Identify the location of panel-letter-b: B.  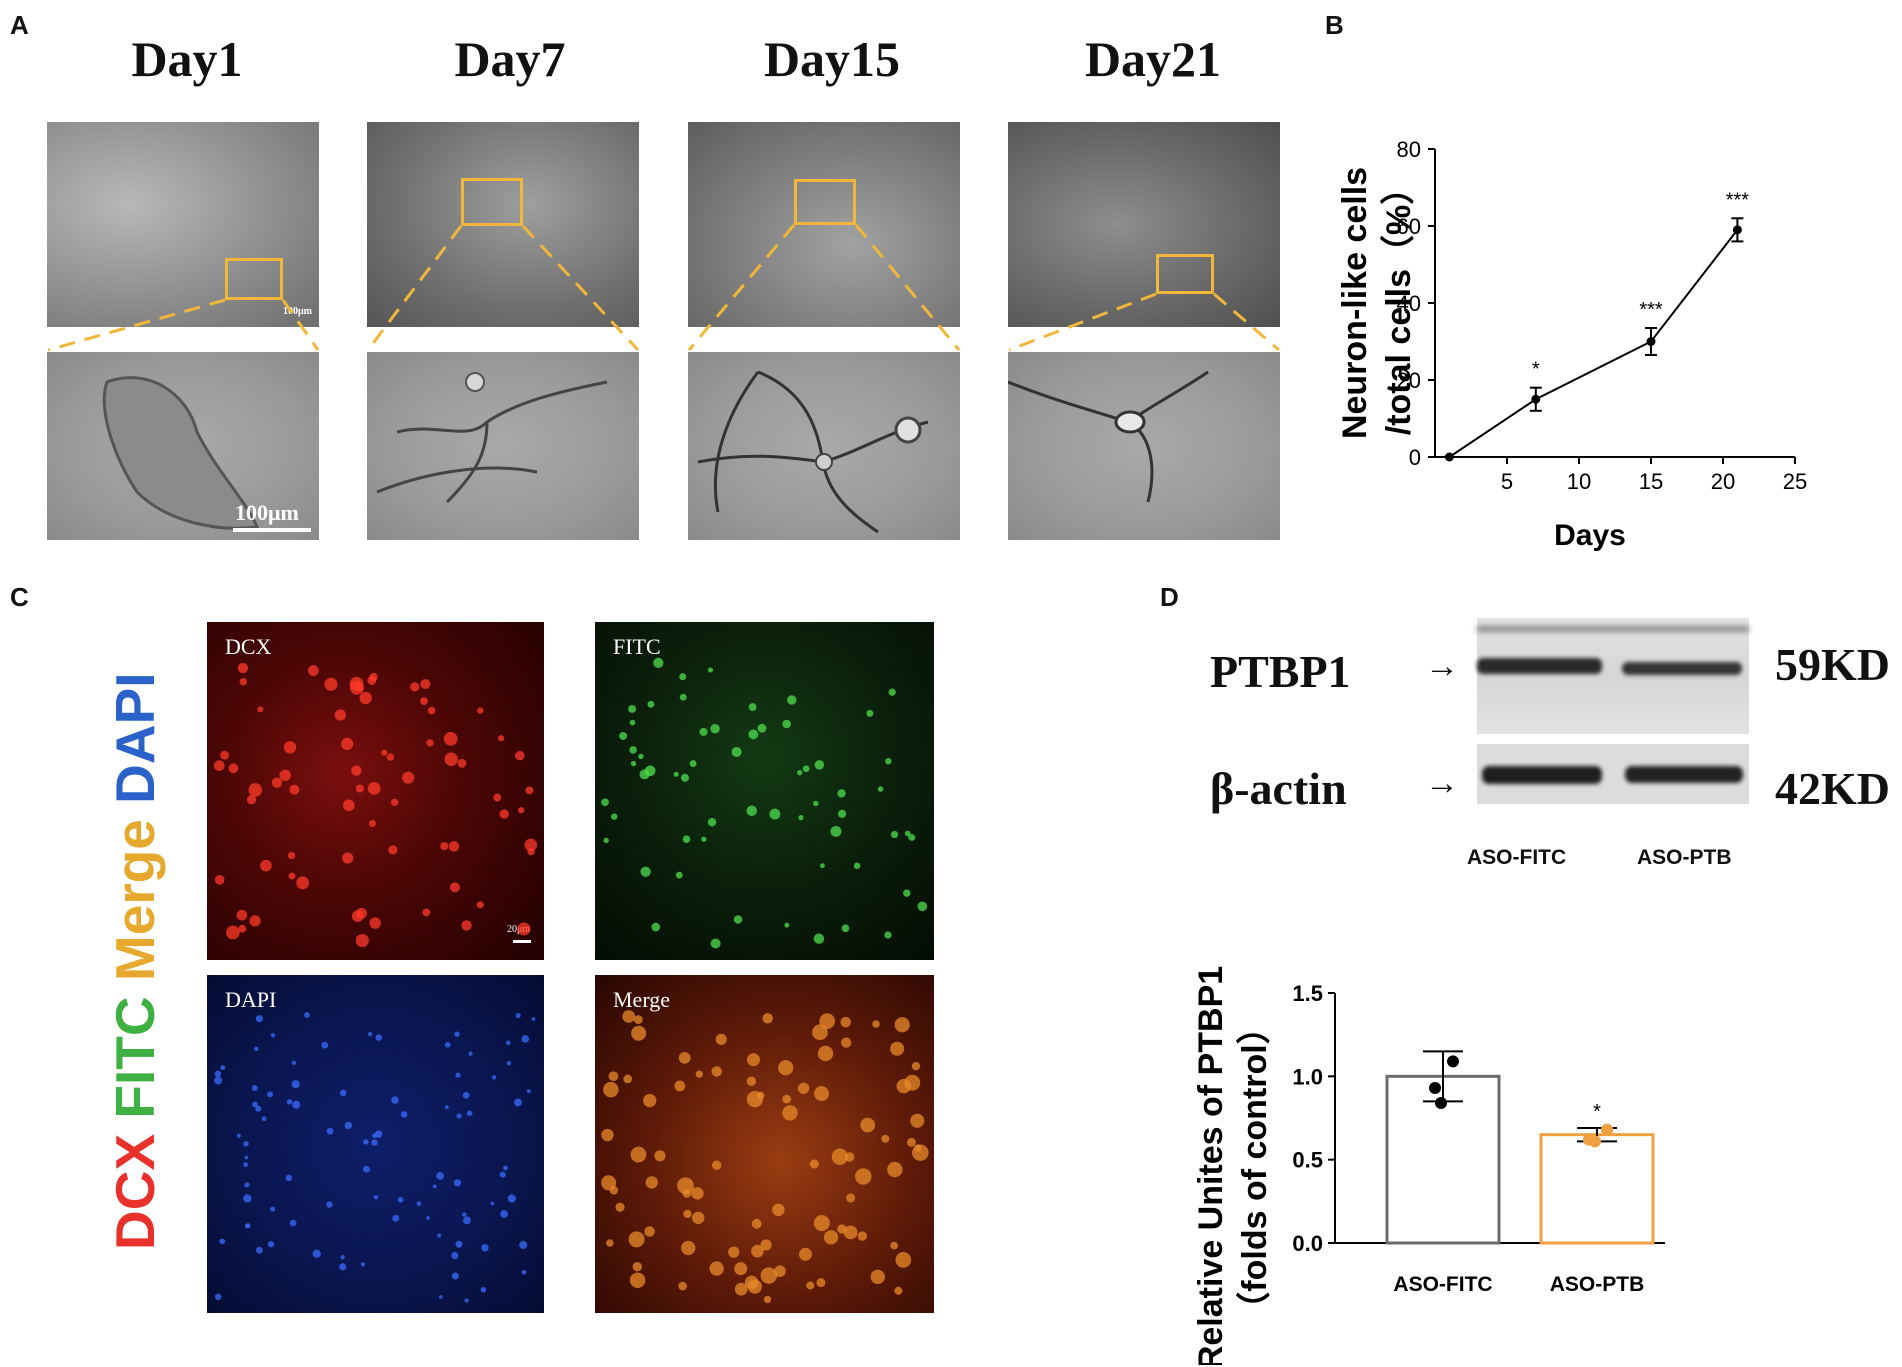
(1334, 25).